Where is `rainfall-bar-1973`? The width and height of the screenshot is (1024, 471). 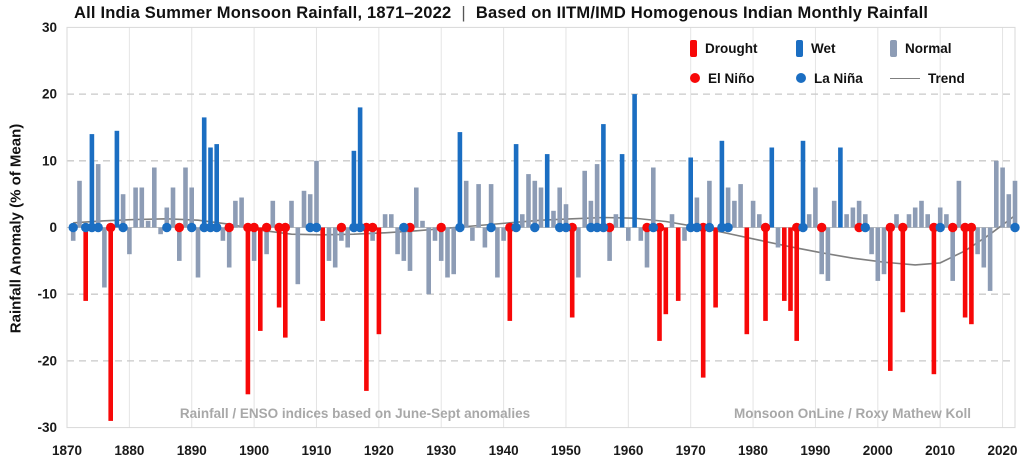 rainfall-bar-1973 is located at coordinates (709, 204).